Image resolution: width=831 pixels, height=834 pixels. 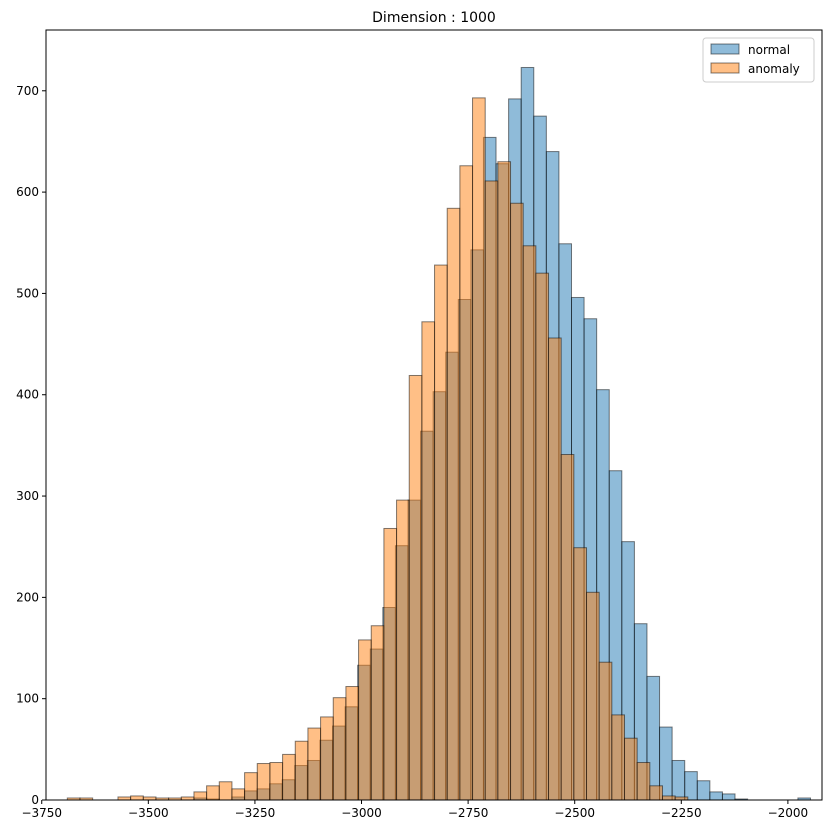 What do you see at coordinates (788, 813) in the screenshot?
I see `x-tick-label: −2000` at bounding box center [788, 813].